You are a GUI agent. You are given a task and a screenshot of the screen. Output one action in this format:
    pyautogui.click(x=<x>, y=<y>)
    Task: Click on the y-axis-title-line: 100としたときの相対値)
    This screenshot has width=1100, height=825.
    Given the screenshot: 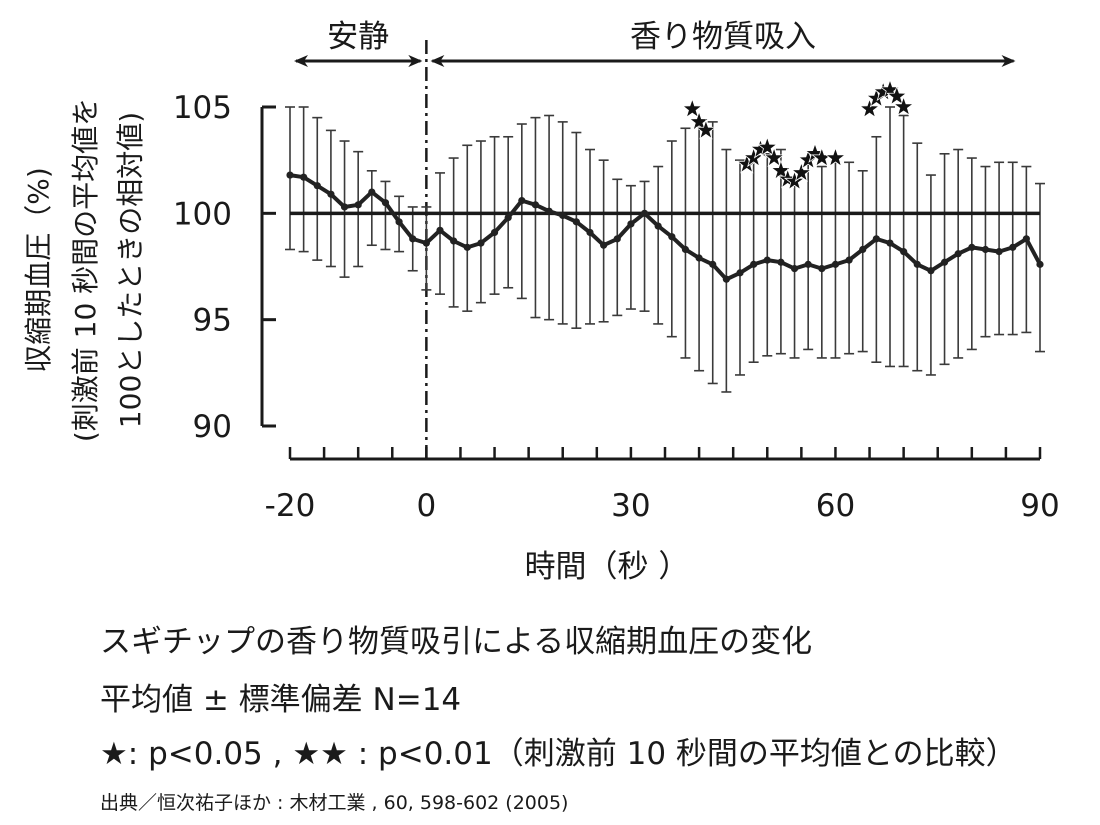 What is the action you would take?
    pyautogui.click(x=130, y=270)
    